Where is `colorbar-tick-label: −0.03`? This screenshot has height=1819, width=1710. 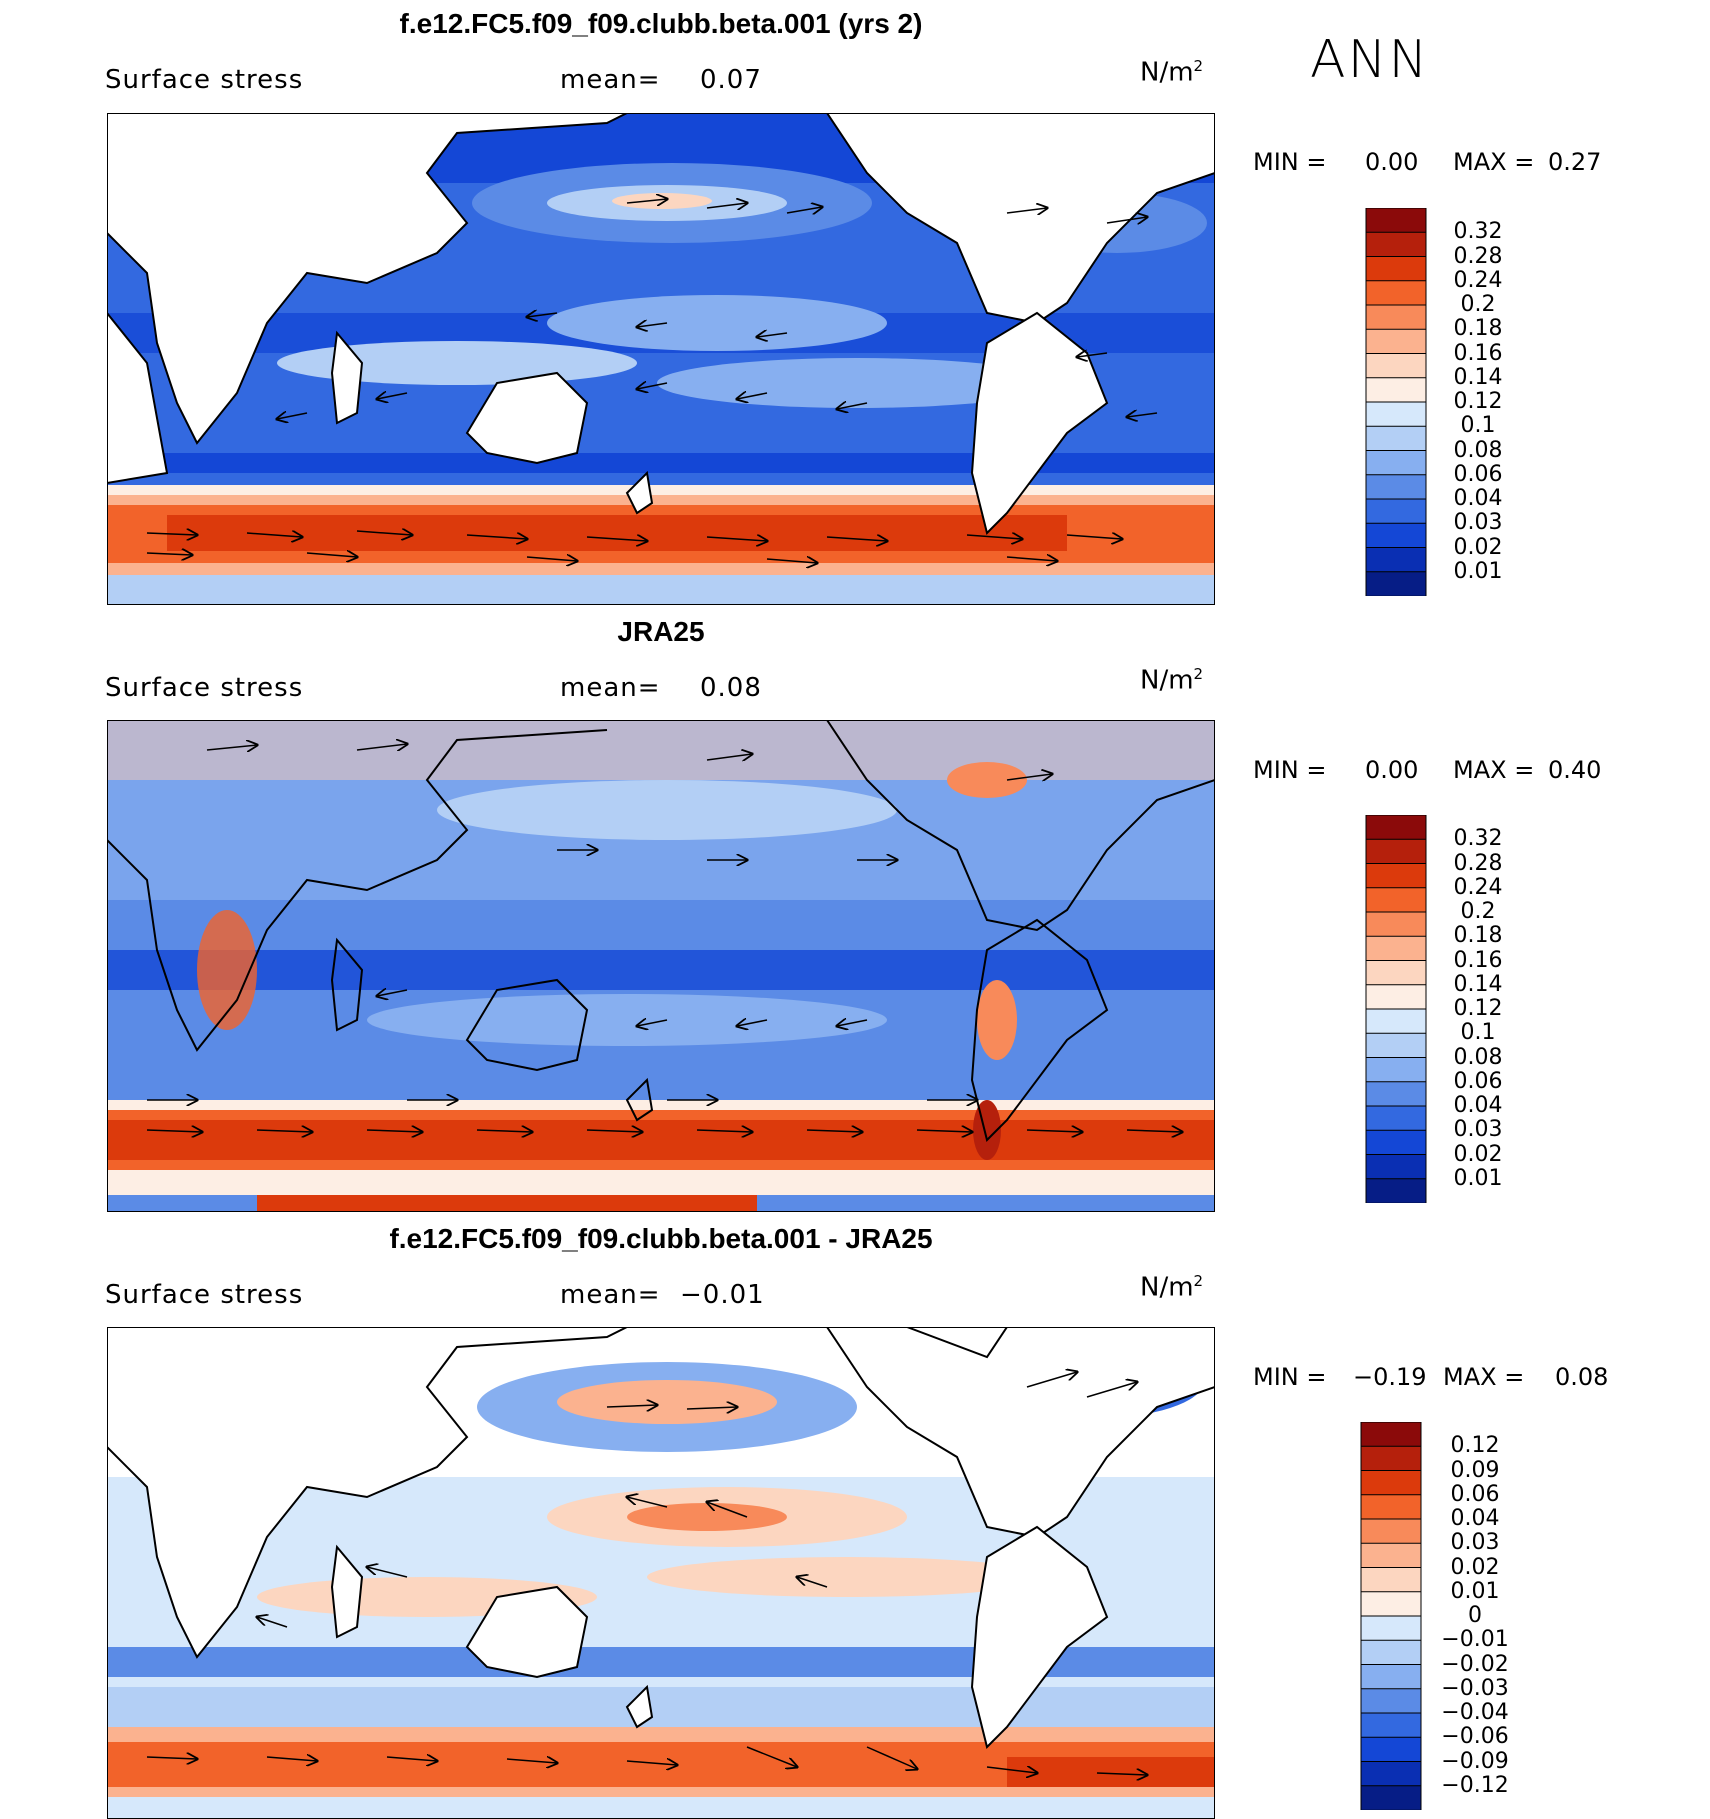
colorbar-tick-label: −0.03 is located at coordinates (1475, 1688).